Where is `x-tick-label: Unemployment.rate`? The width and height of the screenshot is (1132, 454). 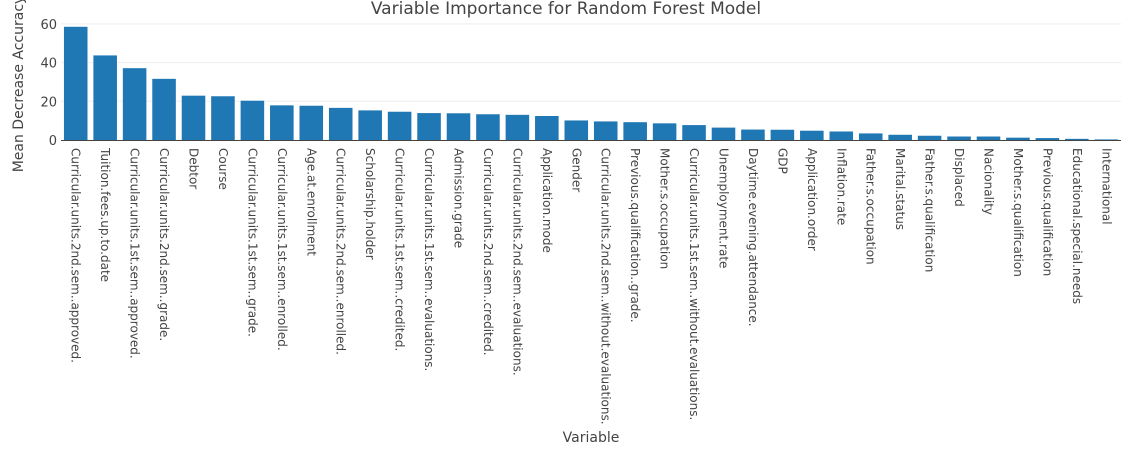
x-tick-label: Unemployment.rate is located at coordinates (724, 208).